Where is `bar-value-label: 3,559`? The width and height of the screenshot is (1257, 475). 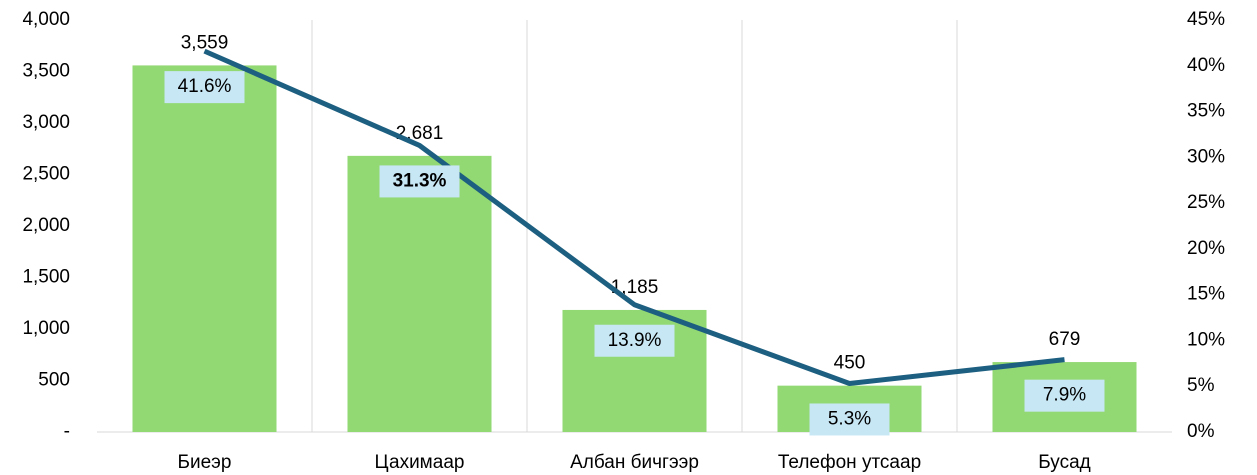 bar-value-label: 3,559 is located at coordinates (205, 42).